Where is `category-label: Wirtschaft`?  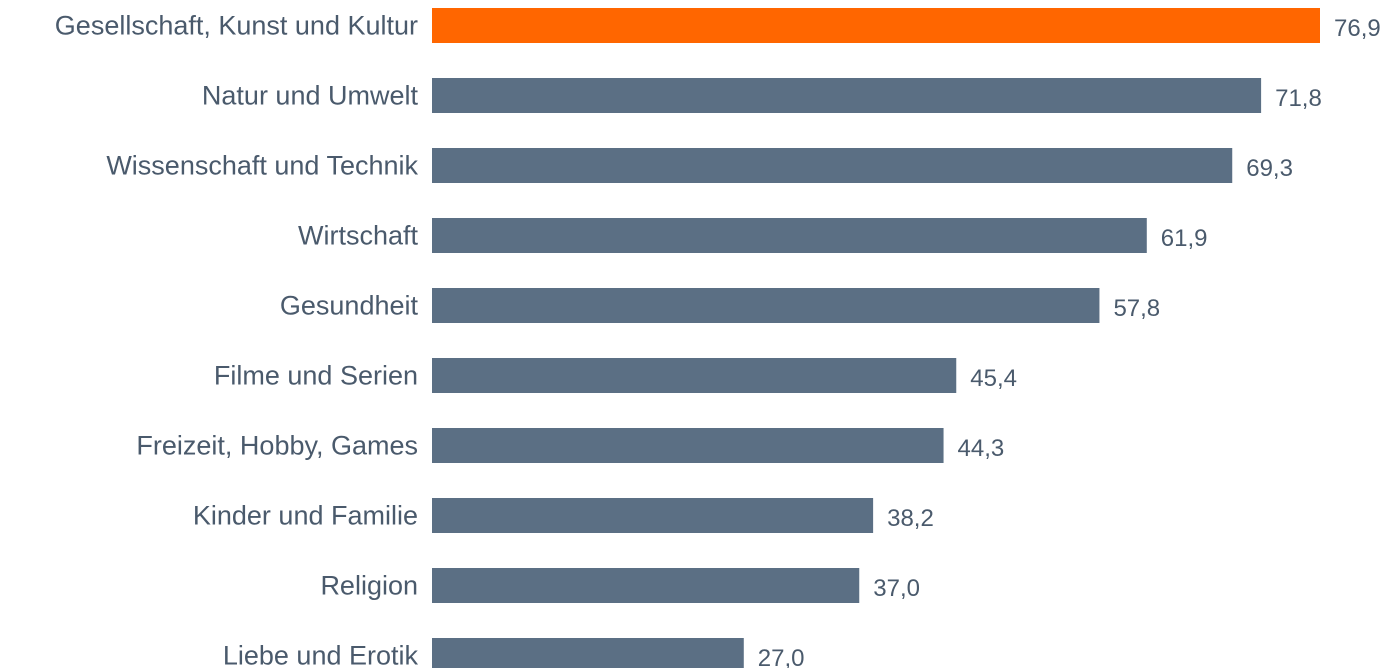 category-label: Wirtschaft is located at coordinates (358, 236).